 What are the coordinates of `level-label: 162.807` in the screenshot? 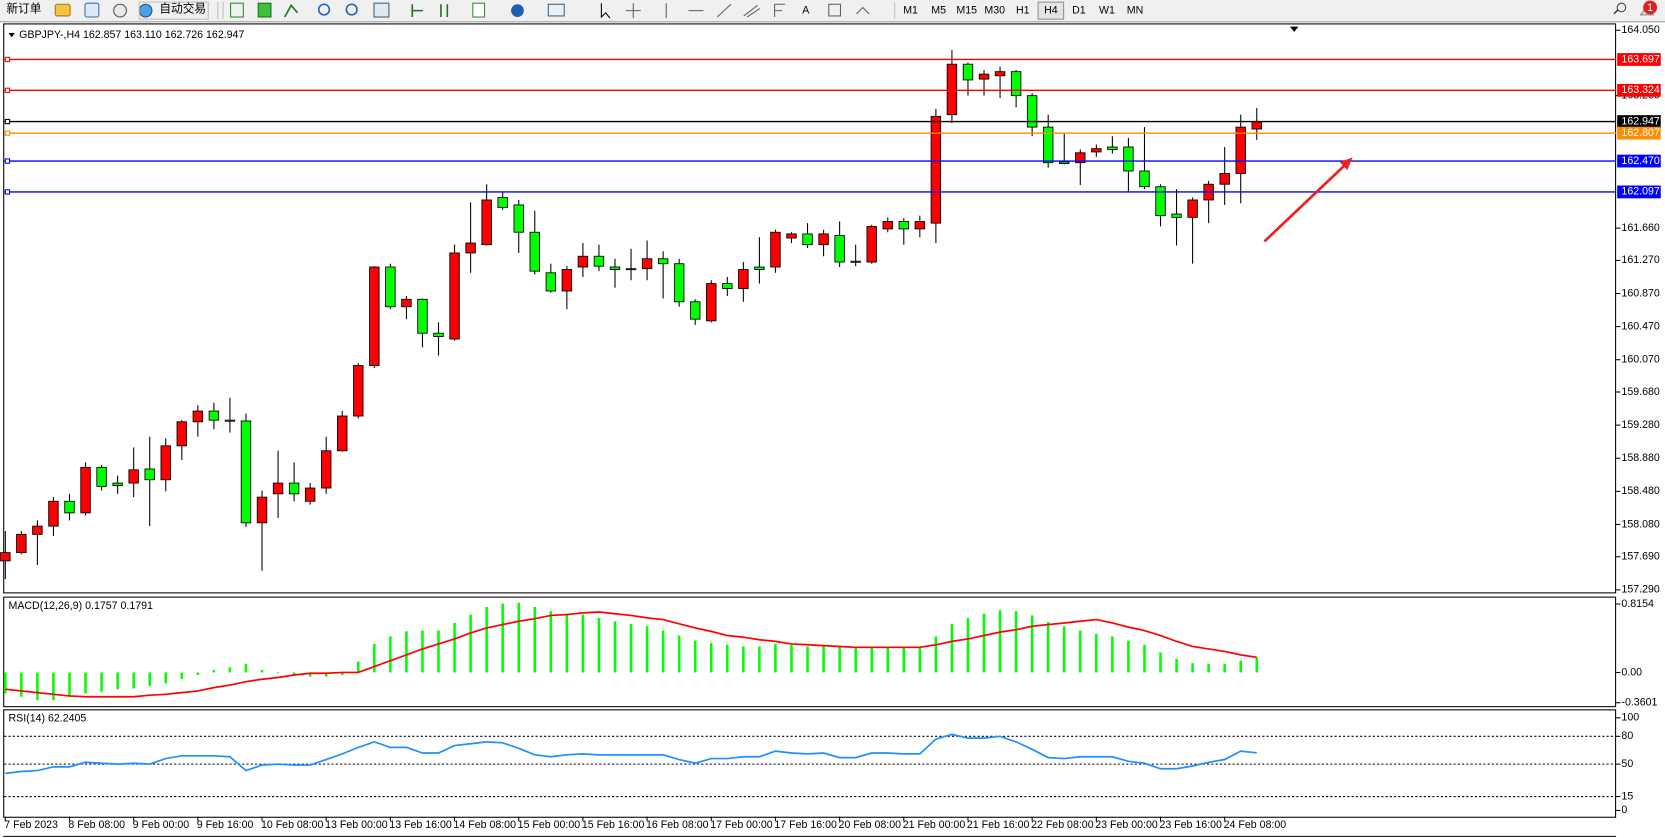 It's located at (1640, 133).